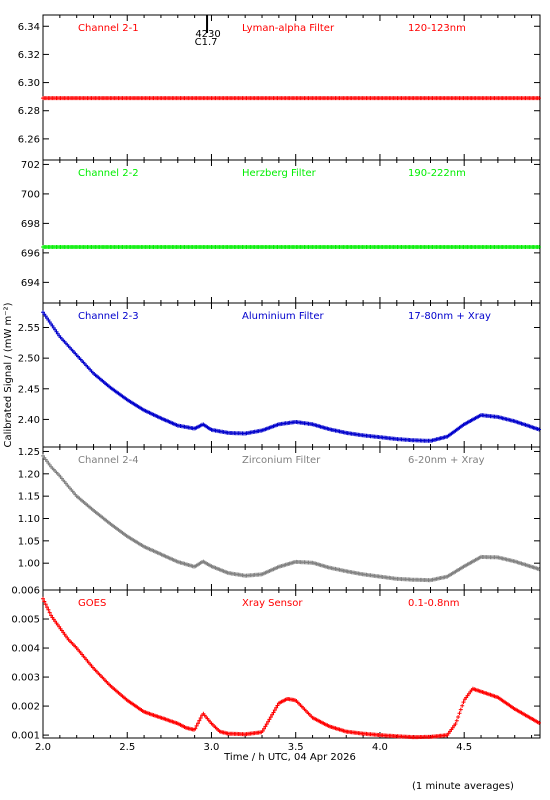  What do you see at coordinates (207, 34) in the screenshot?
I see `event-marker-id: 4230` at bounding box center [207, 34].